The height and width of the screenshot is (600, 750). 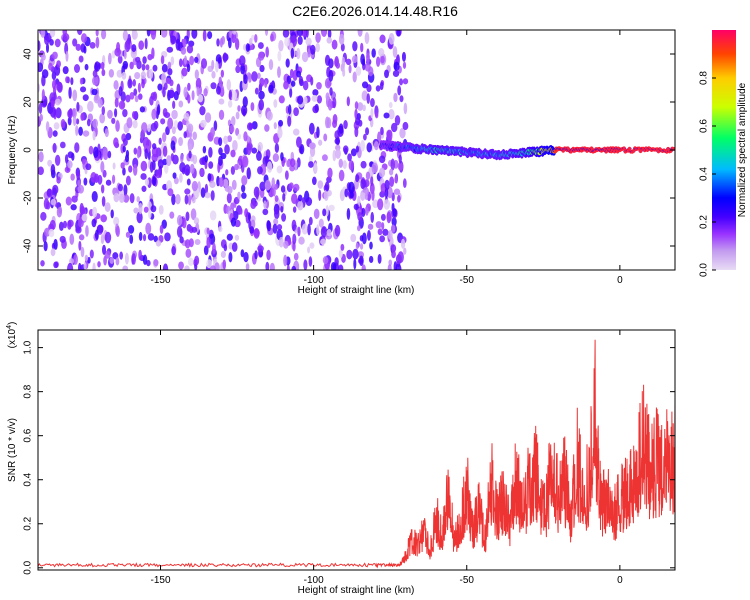 I want to click on colorbar-tick-label: 0.4, so click(x=704, y=174).